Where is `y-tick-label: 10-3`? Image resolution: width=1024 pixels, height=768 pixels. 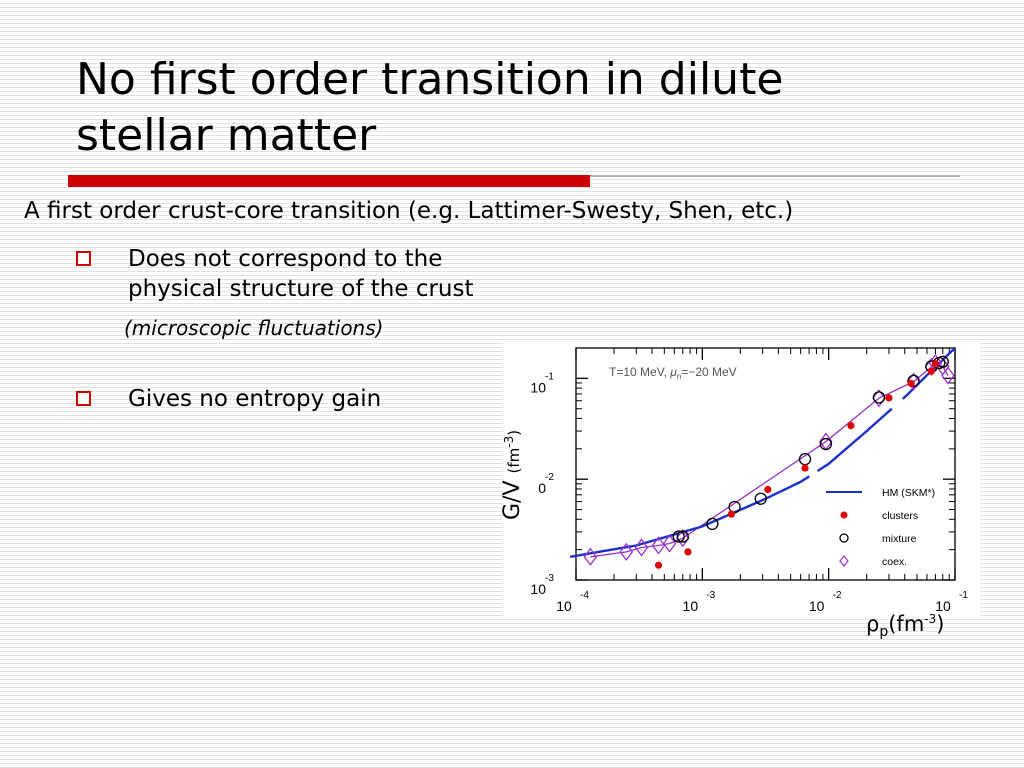 y-tick-label: 10-3 is located at coordinates (542, 585).